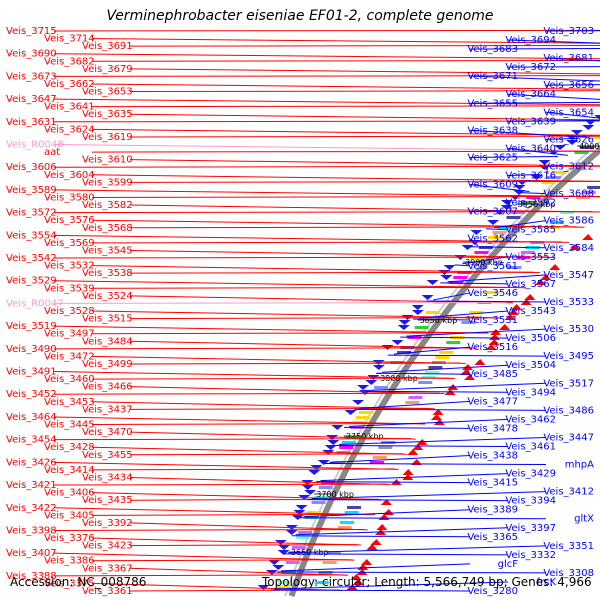 The height and width of the screenshot is (600, 600). What do you see at coordinates (530, 501) in the screenshot?
I see `gene-label: Veis_3394` at bounding box center [530, 501].